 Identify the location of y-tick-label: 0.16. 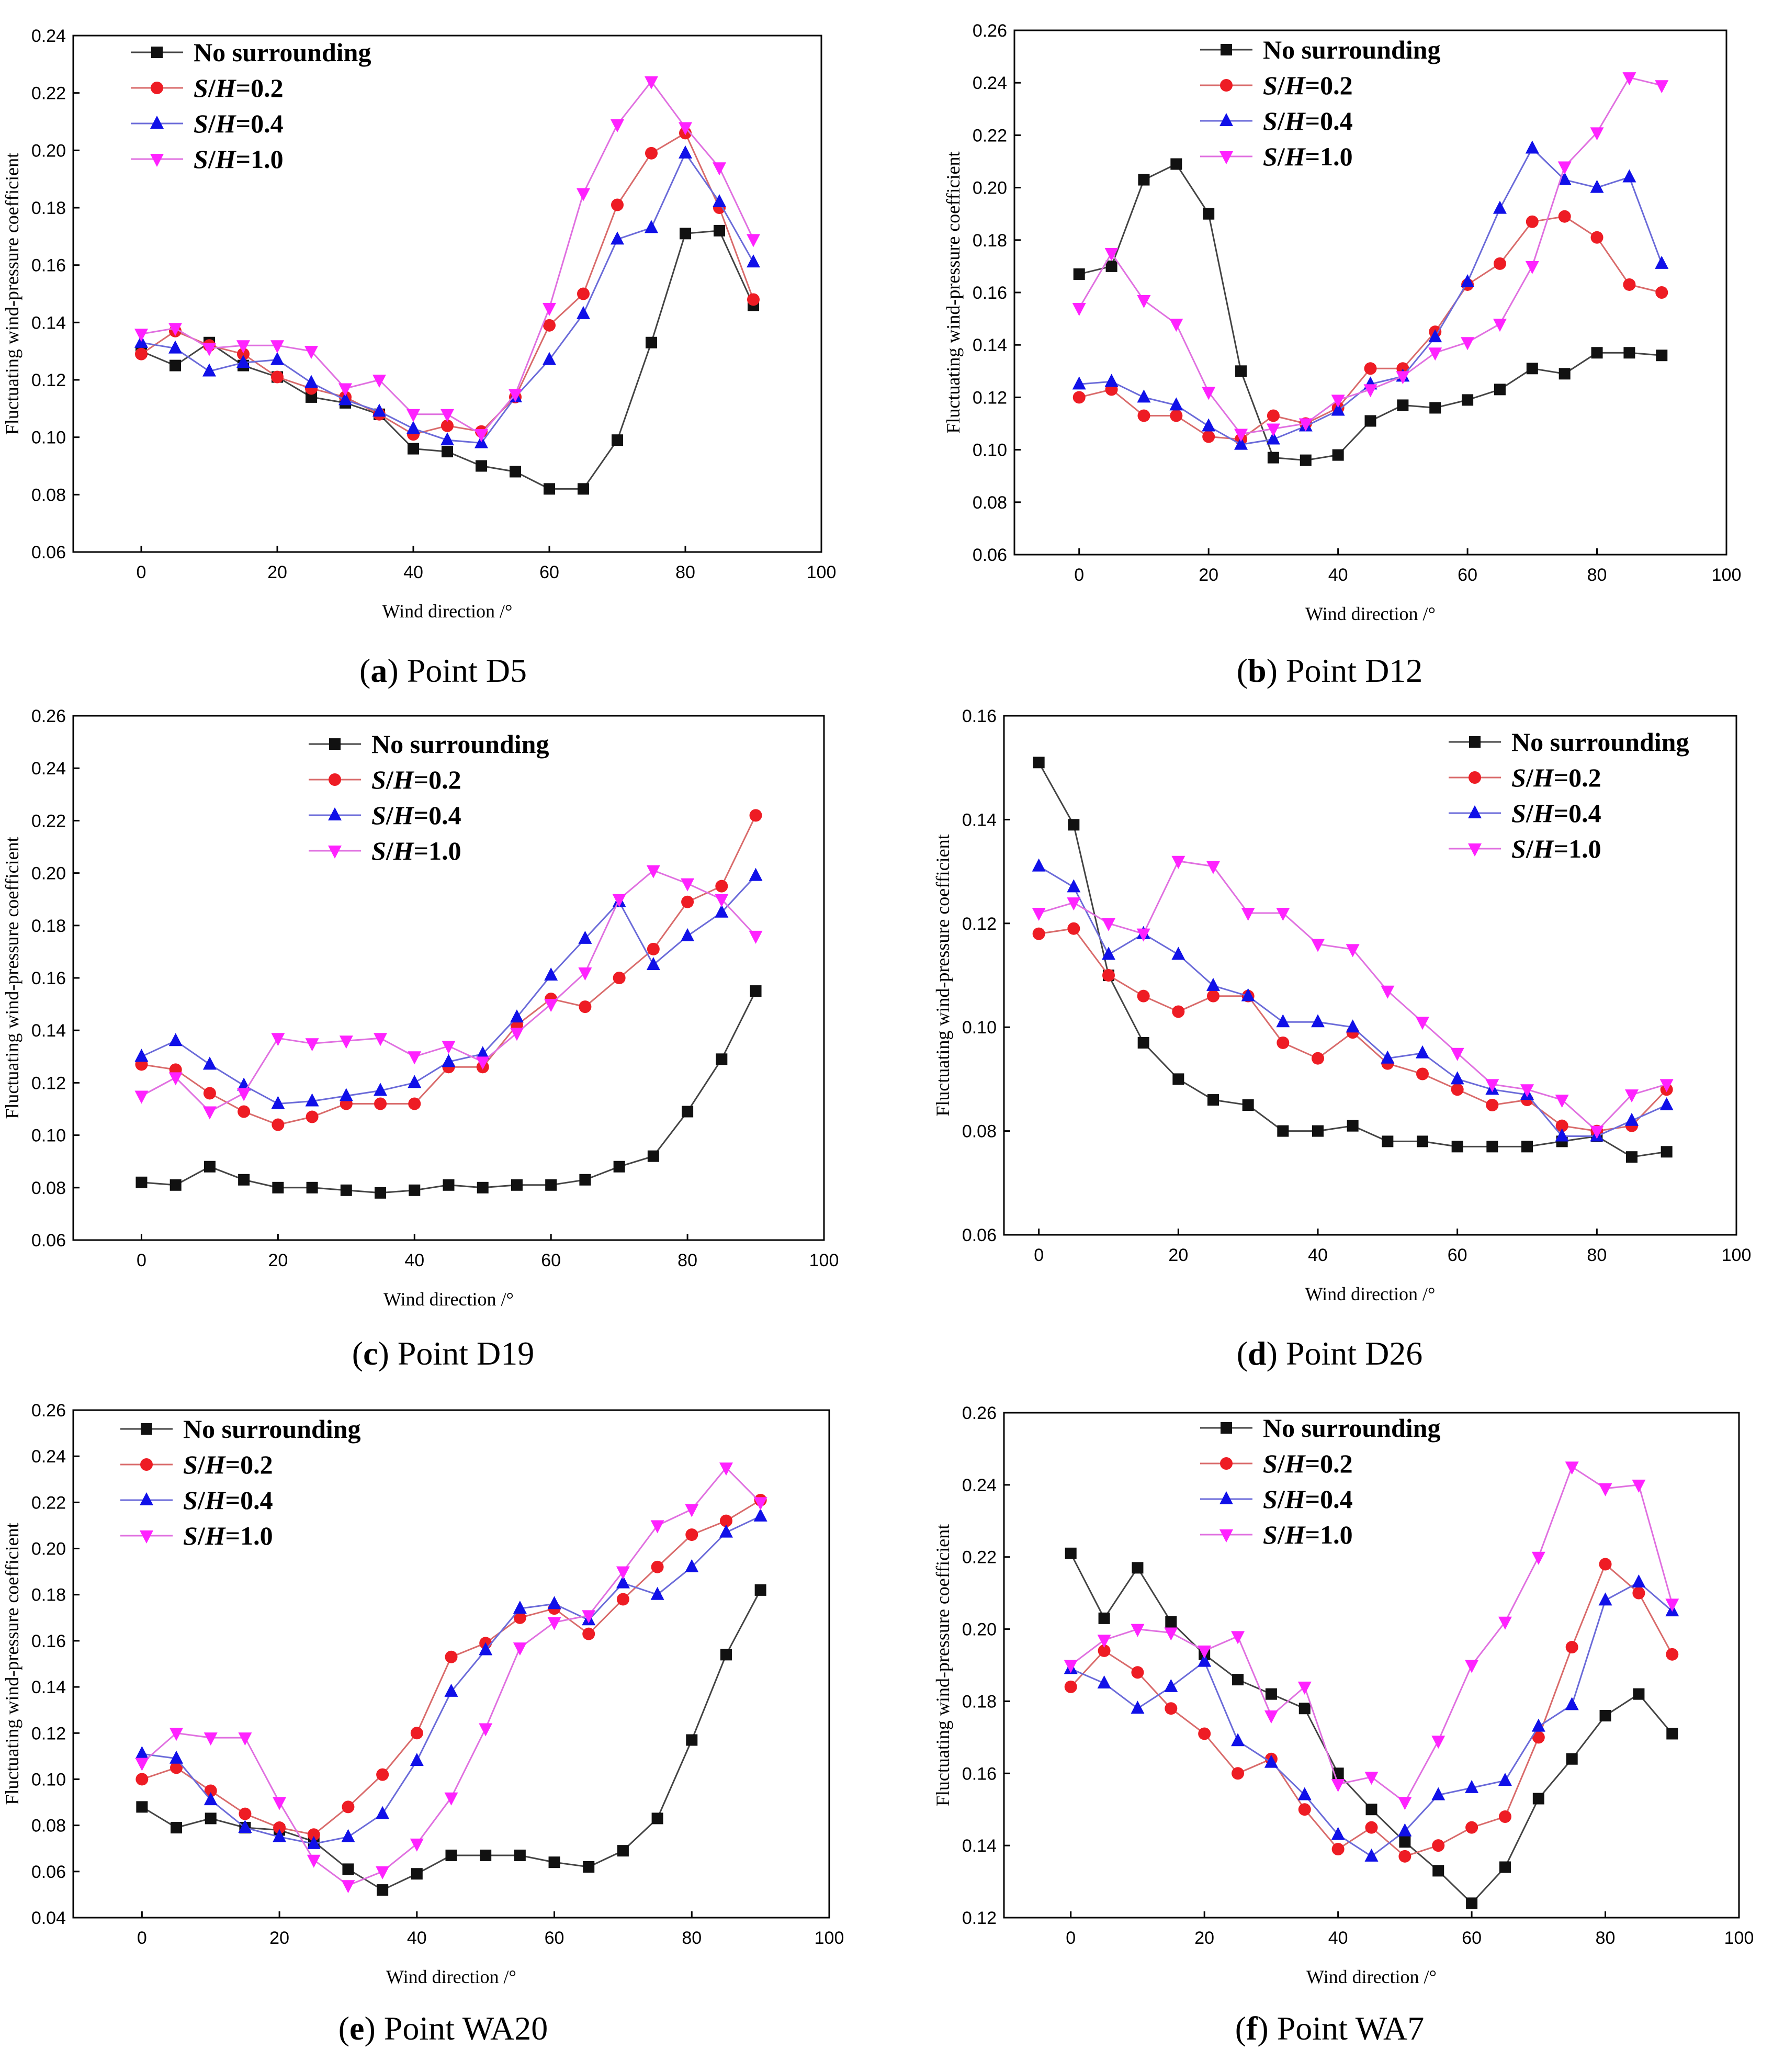
(48, 266).